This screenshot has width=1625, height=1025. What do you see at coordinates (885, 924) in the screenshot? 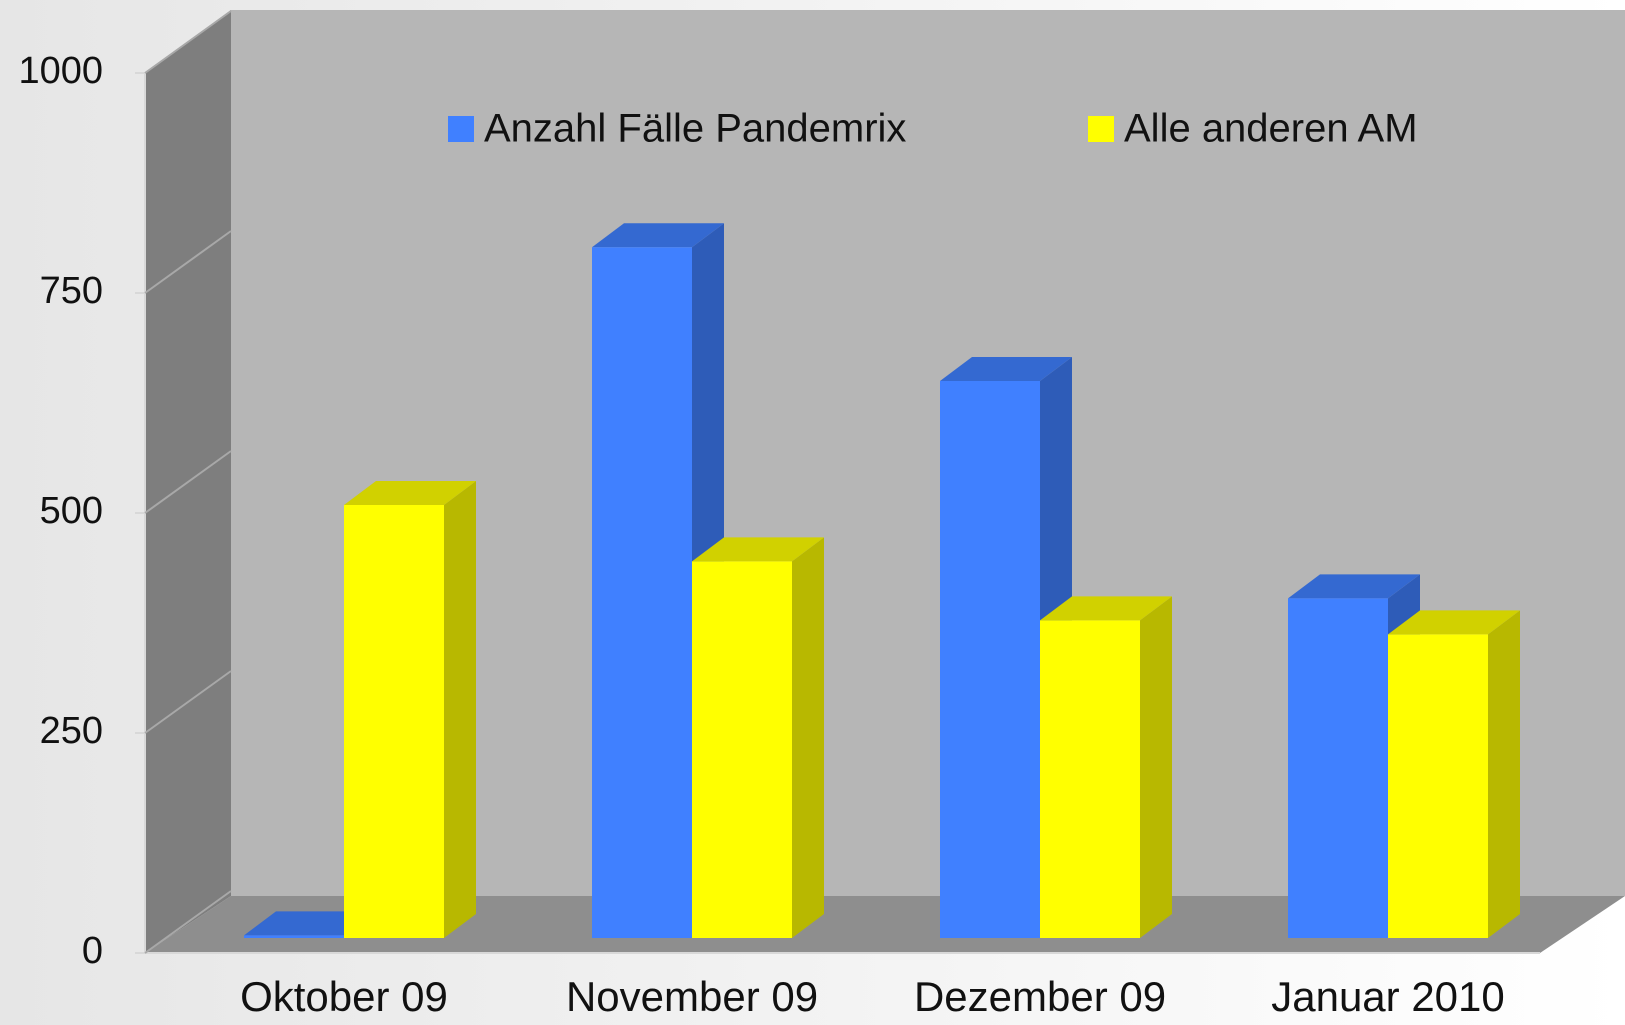
I see `floor` at bounding box center [885, 924].